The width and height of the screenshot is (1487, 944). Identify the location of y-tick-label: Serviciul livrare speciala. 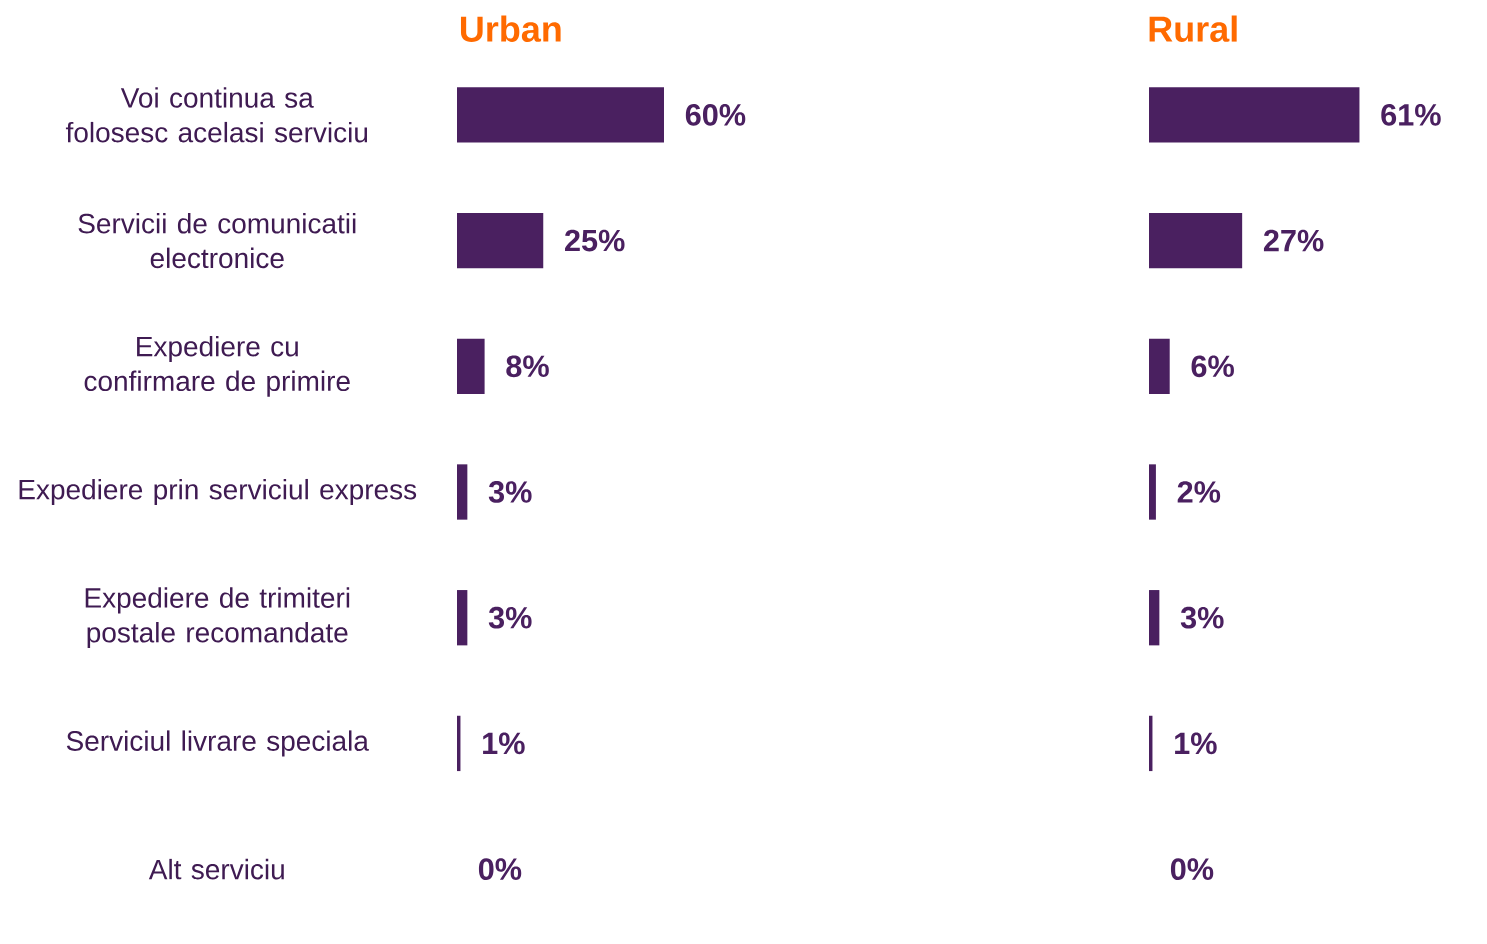
(217, 743).